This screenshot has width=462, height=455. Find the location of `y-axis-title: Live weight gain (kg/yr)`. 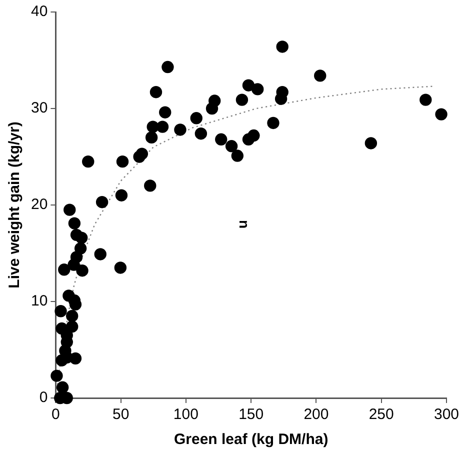

y-axis-title: Live weight gain (kg/yr) is located at coordinates (15, 205).